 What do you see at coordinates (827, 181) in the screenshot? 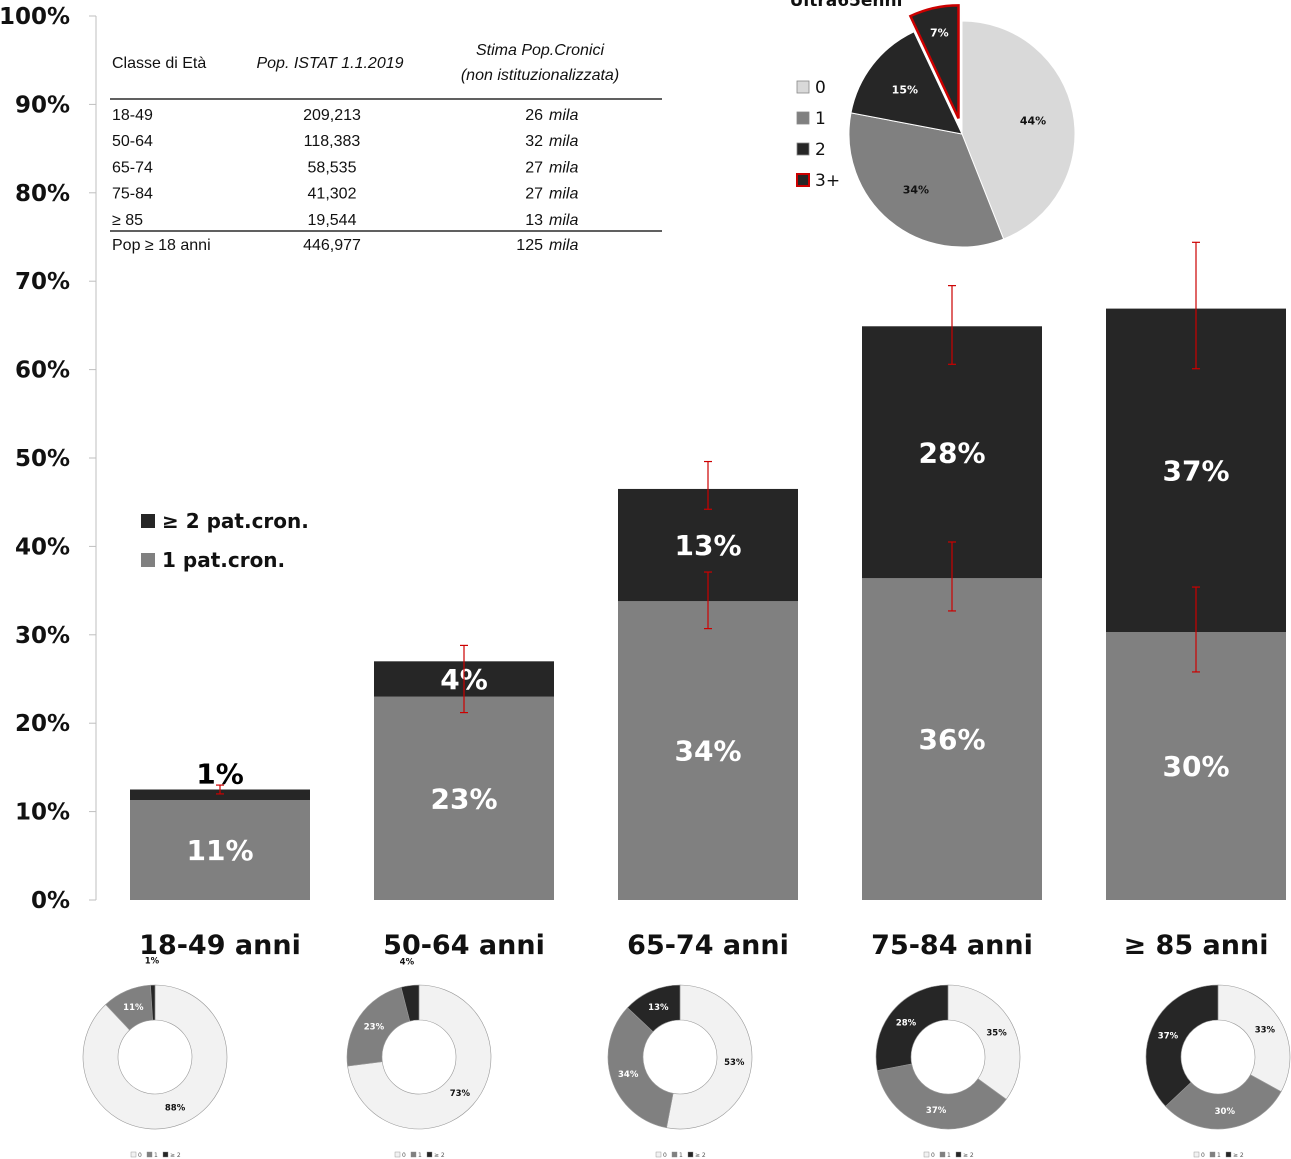
I see `pie-legend-label: 3+` at bounding box center [827, 181].